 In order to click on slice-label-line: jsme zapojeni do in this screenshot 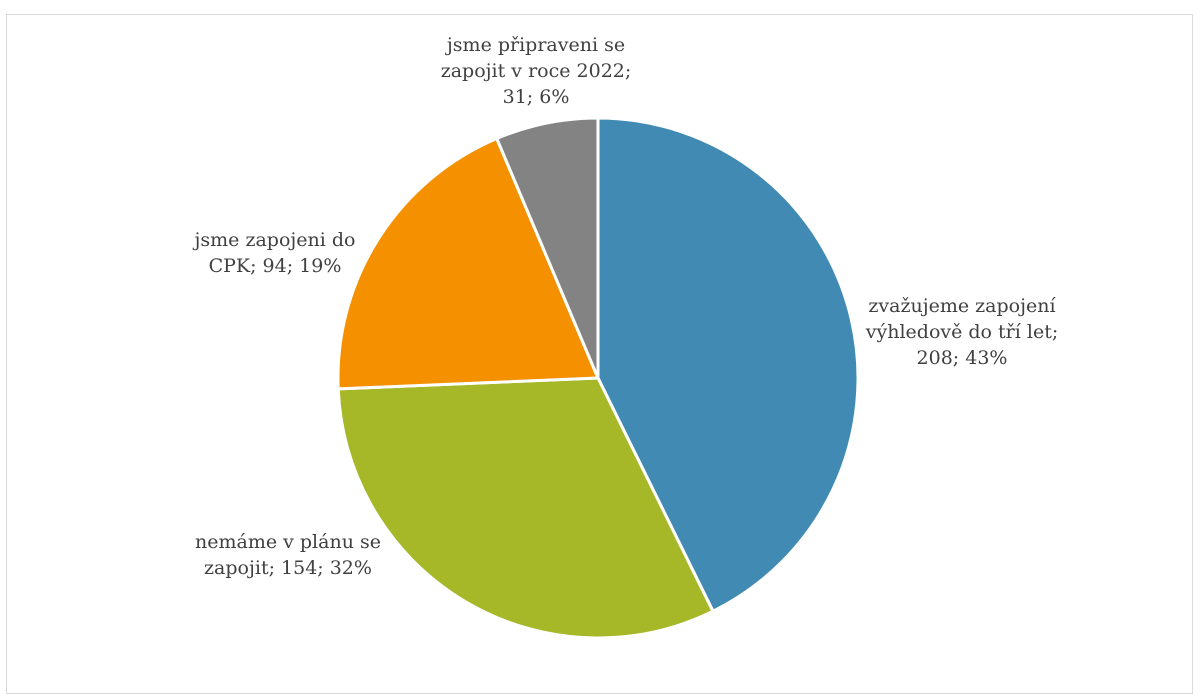, I will do `click(274, 240)`.